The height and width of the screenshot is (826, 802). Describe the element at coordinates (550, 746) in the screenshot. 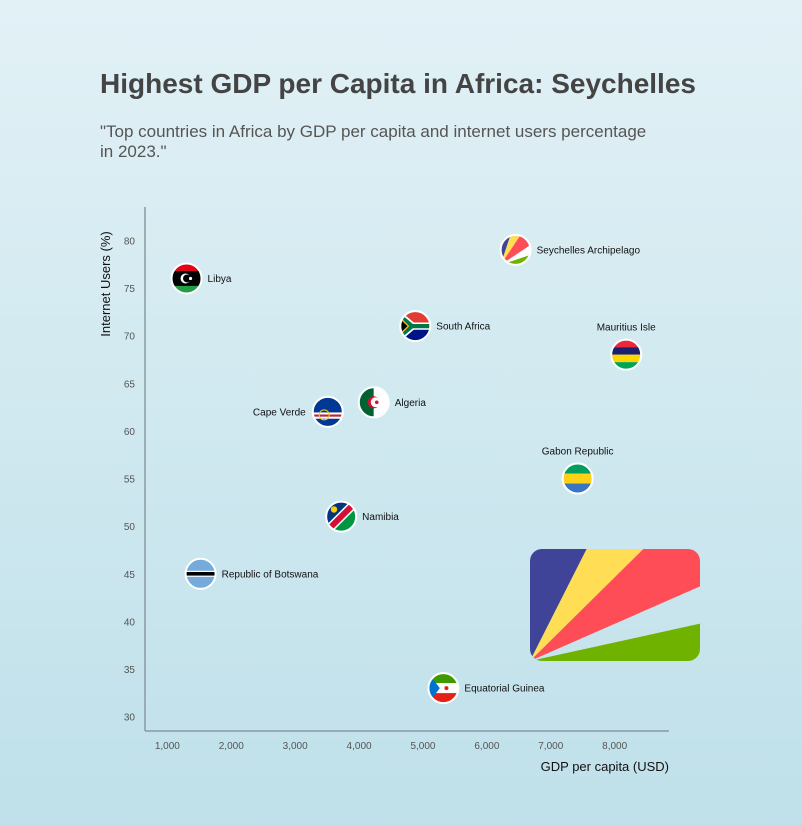

I see `x-tick-label: 7,000` at that location.